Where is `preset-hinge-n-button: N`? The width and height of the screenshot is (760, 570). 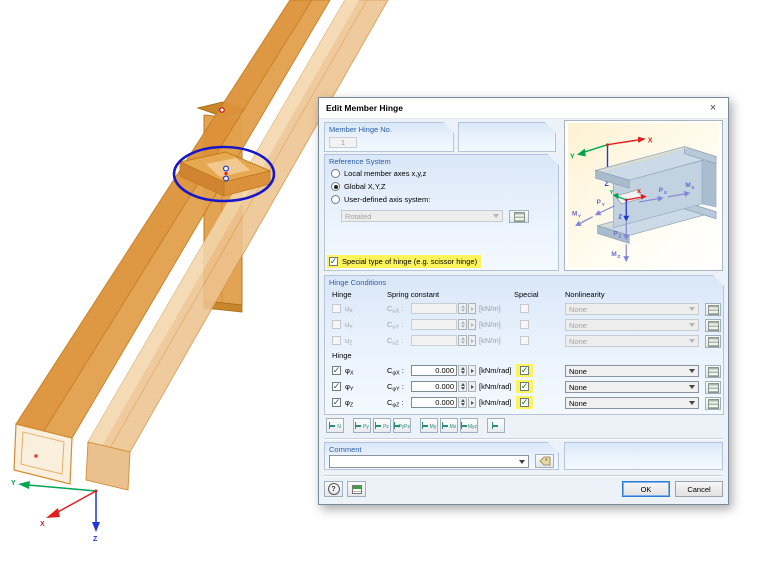
preset-hinge-n-button: N is located at coordinates (335, 425).